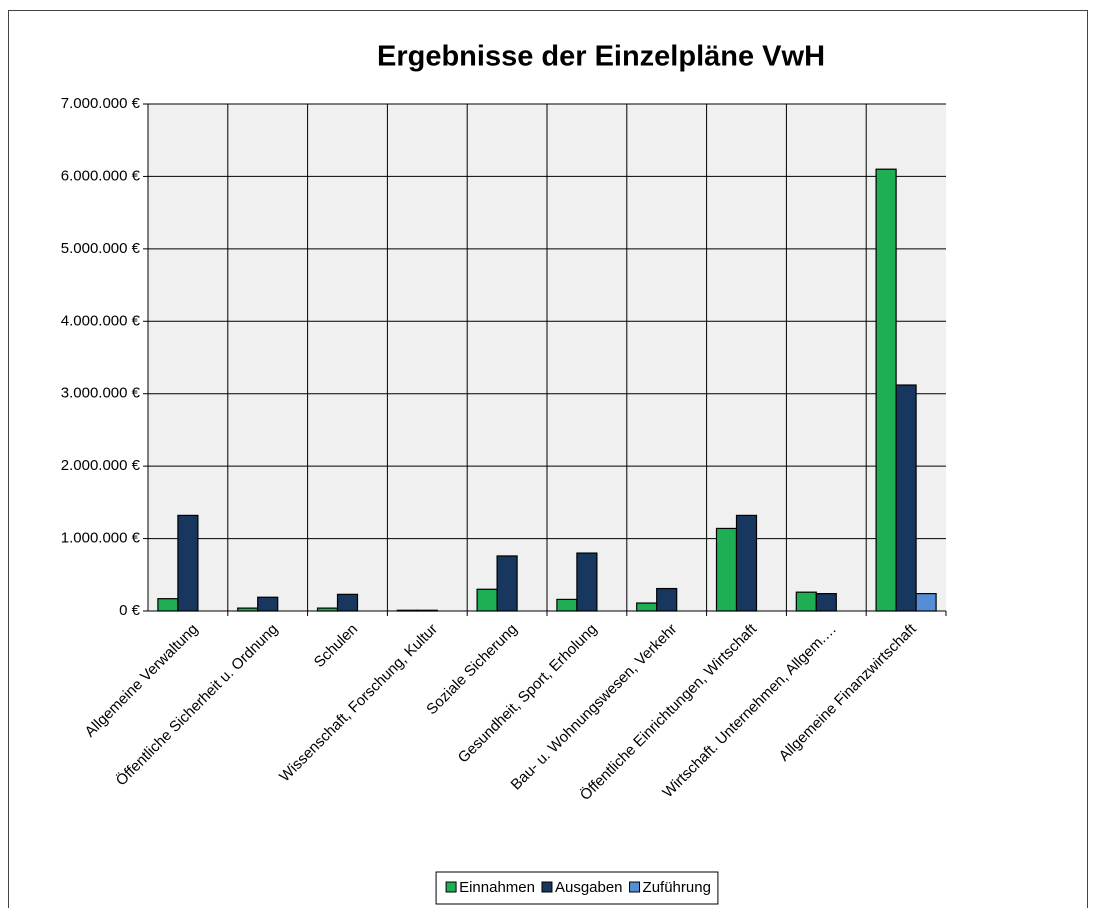 The image size is (1093, 913). I want to click on x-tick-label: Allgemeine Finanzwirtschaft, so click(848, 692).